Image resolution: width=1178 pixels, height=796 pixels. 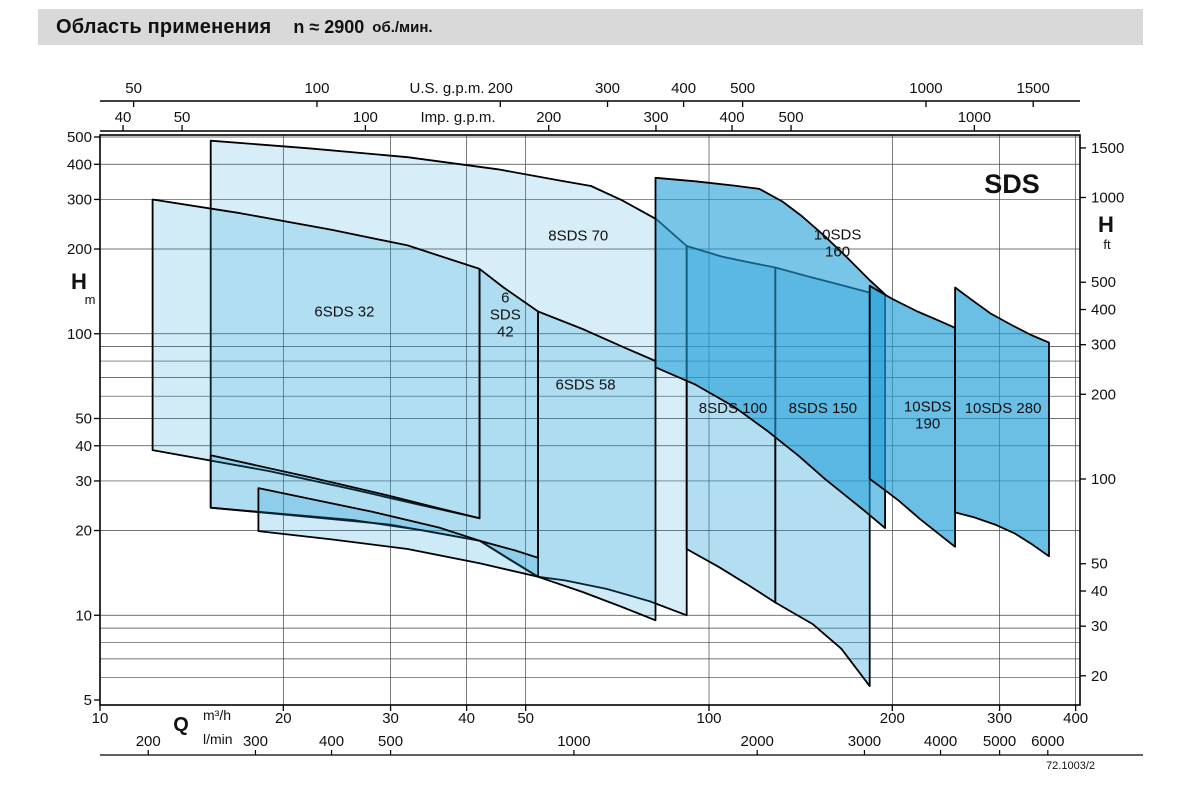 What do you see at coordinates (892, 718) in the screenshot?
I see `q-m3h-tick-label: 200` at bounding box center [892, 718].